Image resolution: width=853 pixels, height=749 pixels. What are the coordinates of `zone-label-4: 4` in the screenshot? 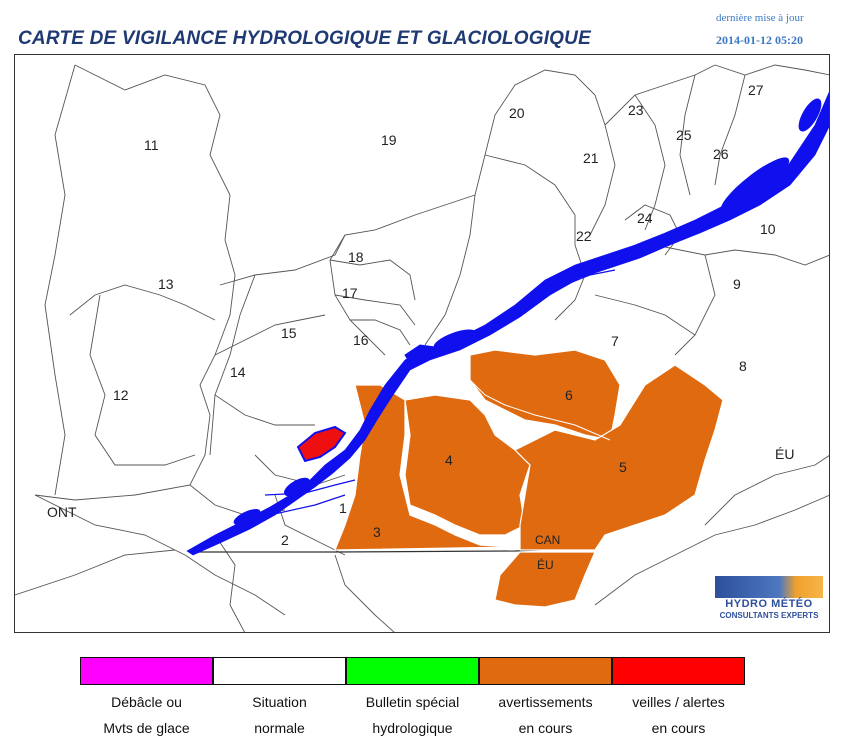 It's located at (449, 460).